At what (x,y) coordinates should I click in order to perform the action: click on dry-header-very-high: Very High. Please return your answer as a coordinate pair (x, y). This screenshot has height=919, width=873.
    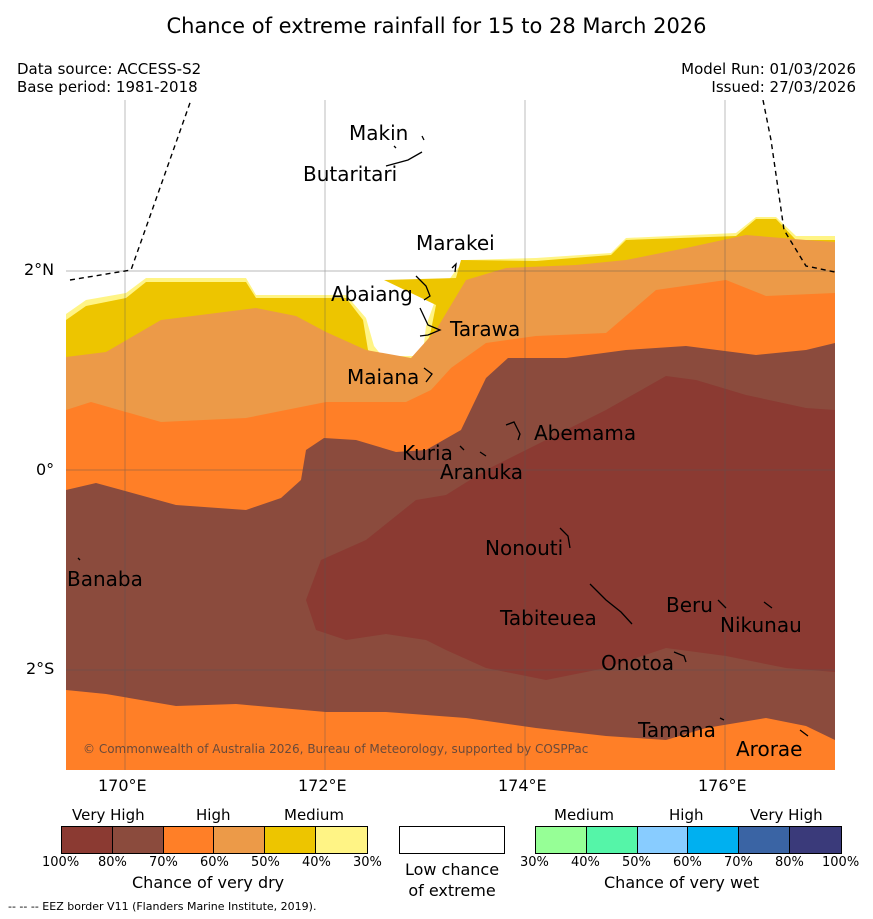
    Looking at the image, I should click on (108, 815).